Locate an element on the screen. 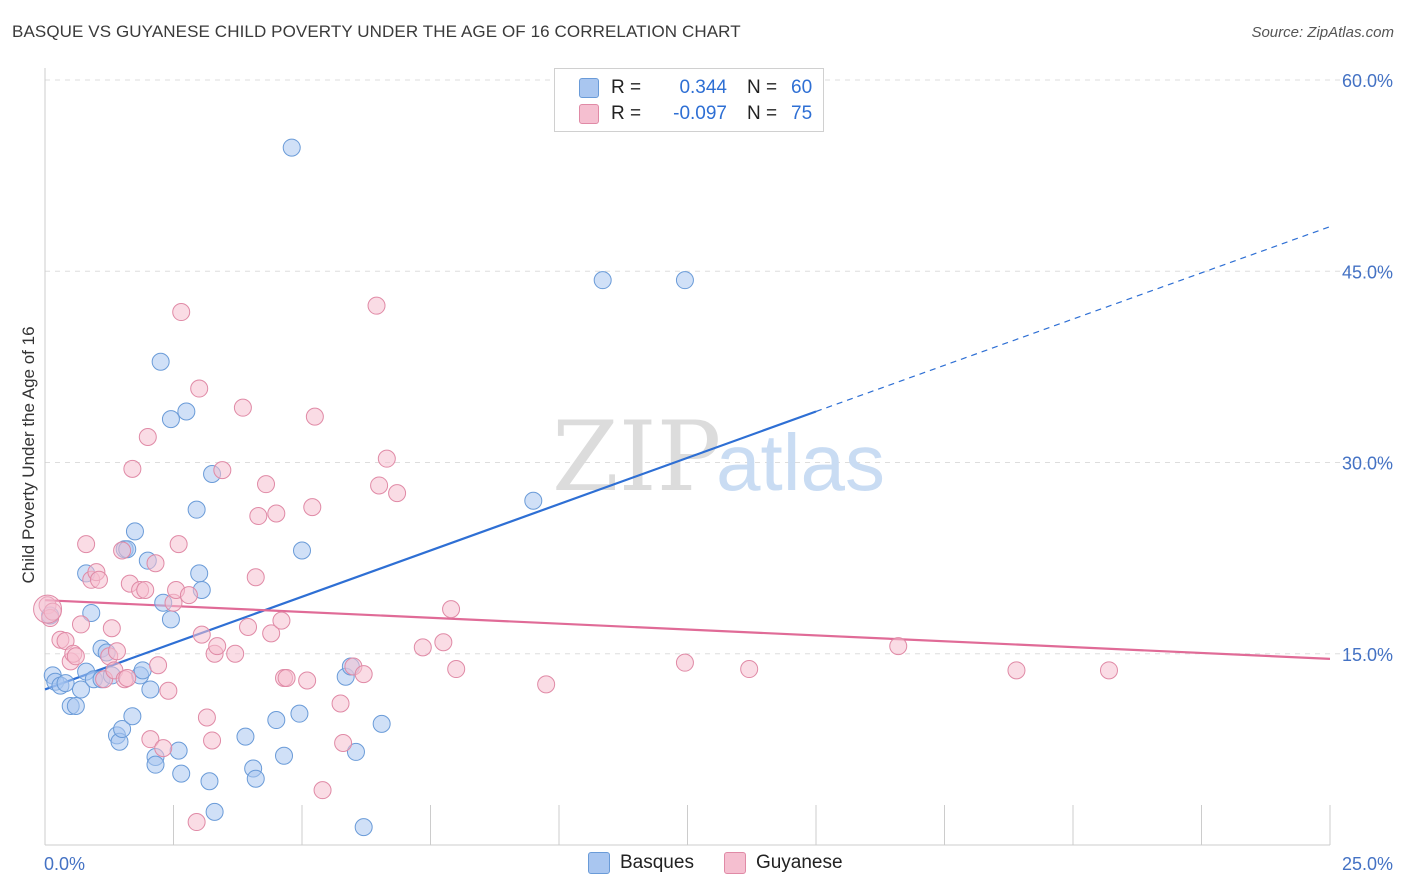  watermark-atlas: atlas is located at coordinates (800, 462).